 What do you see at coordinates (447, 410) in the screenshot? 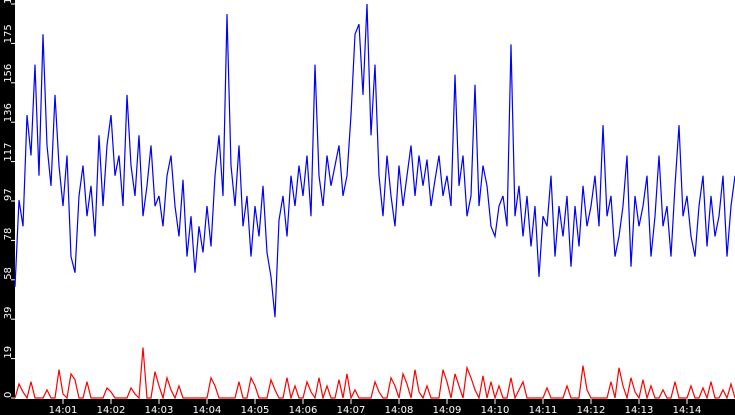
I see `x-tick-label: 14:09` at bounding box center [447, 410].